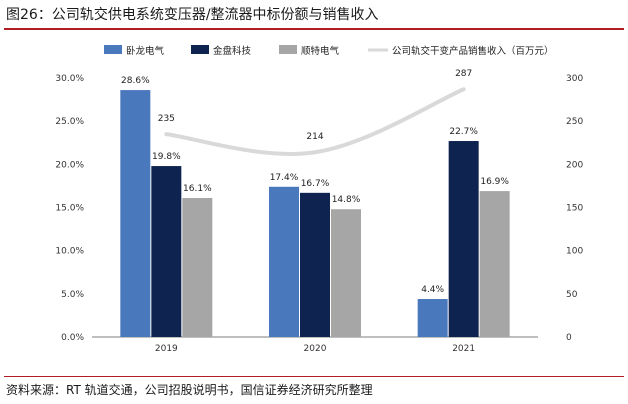 The height and width of the screenshot is (404, 628). I want to click on bar-value-label: 4.4%, so click(432, 290).